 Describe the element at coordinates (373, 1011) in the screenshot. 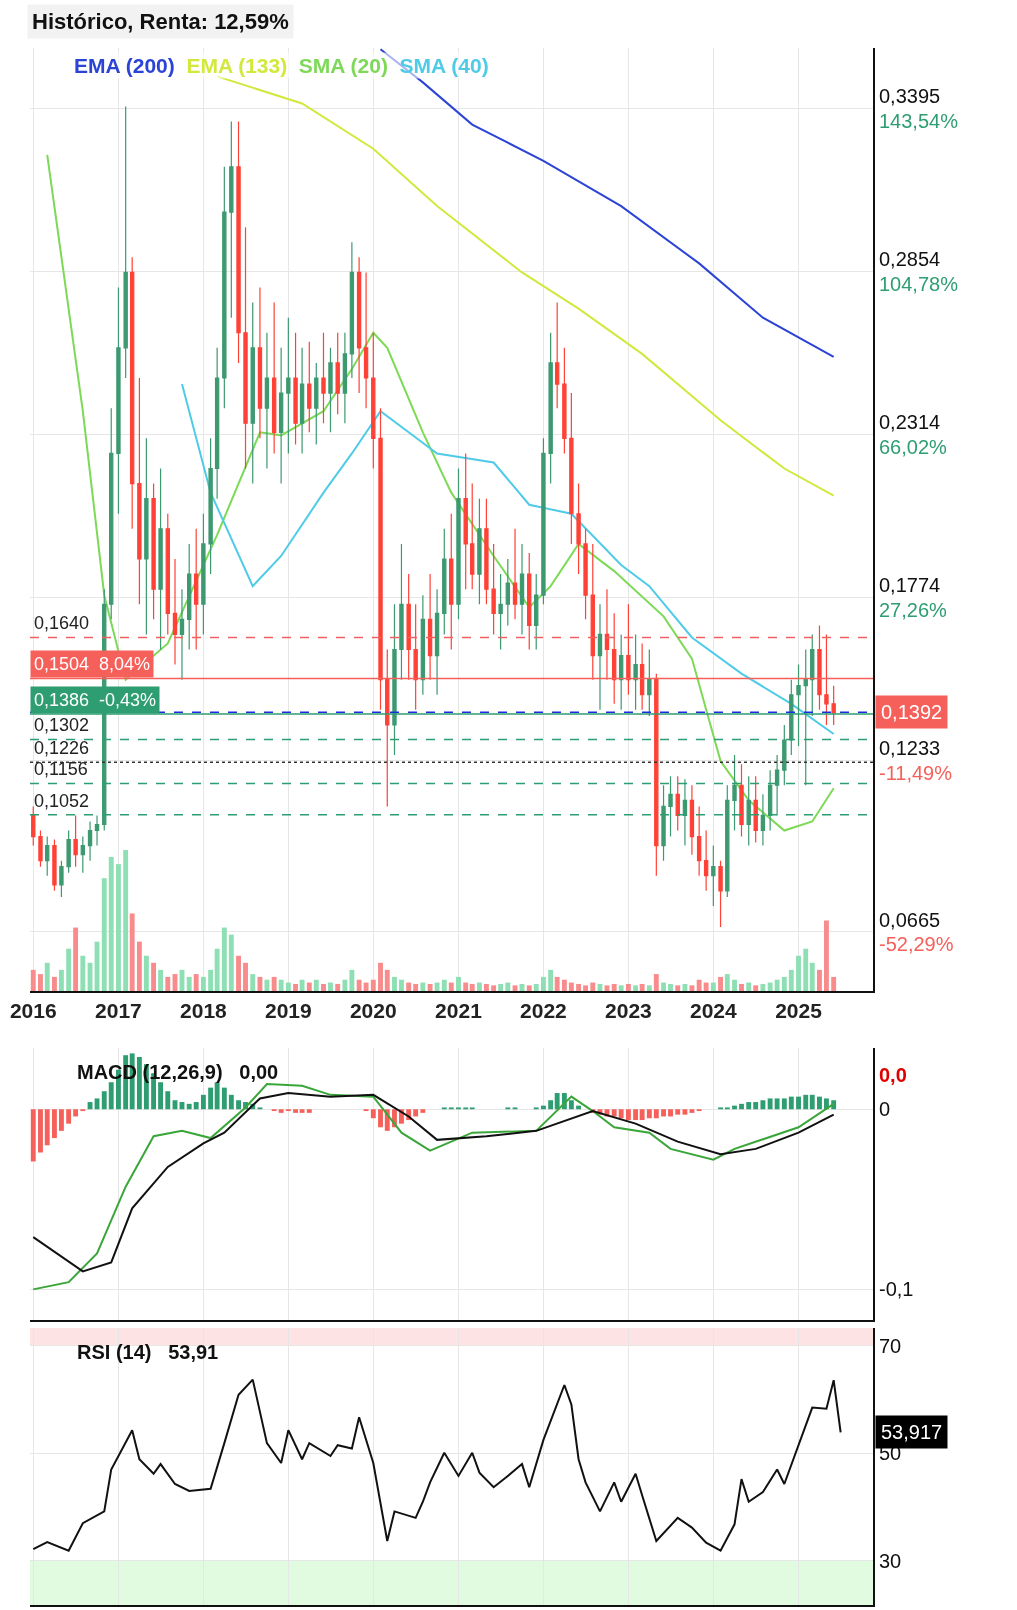

I see `x-tick-label: 2020` at that location.